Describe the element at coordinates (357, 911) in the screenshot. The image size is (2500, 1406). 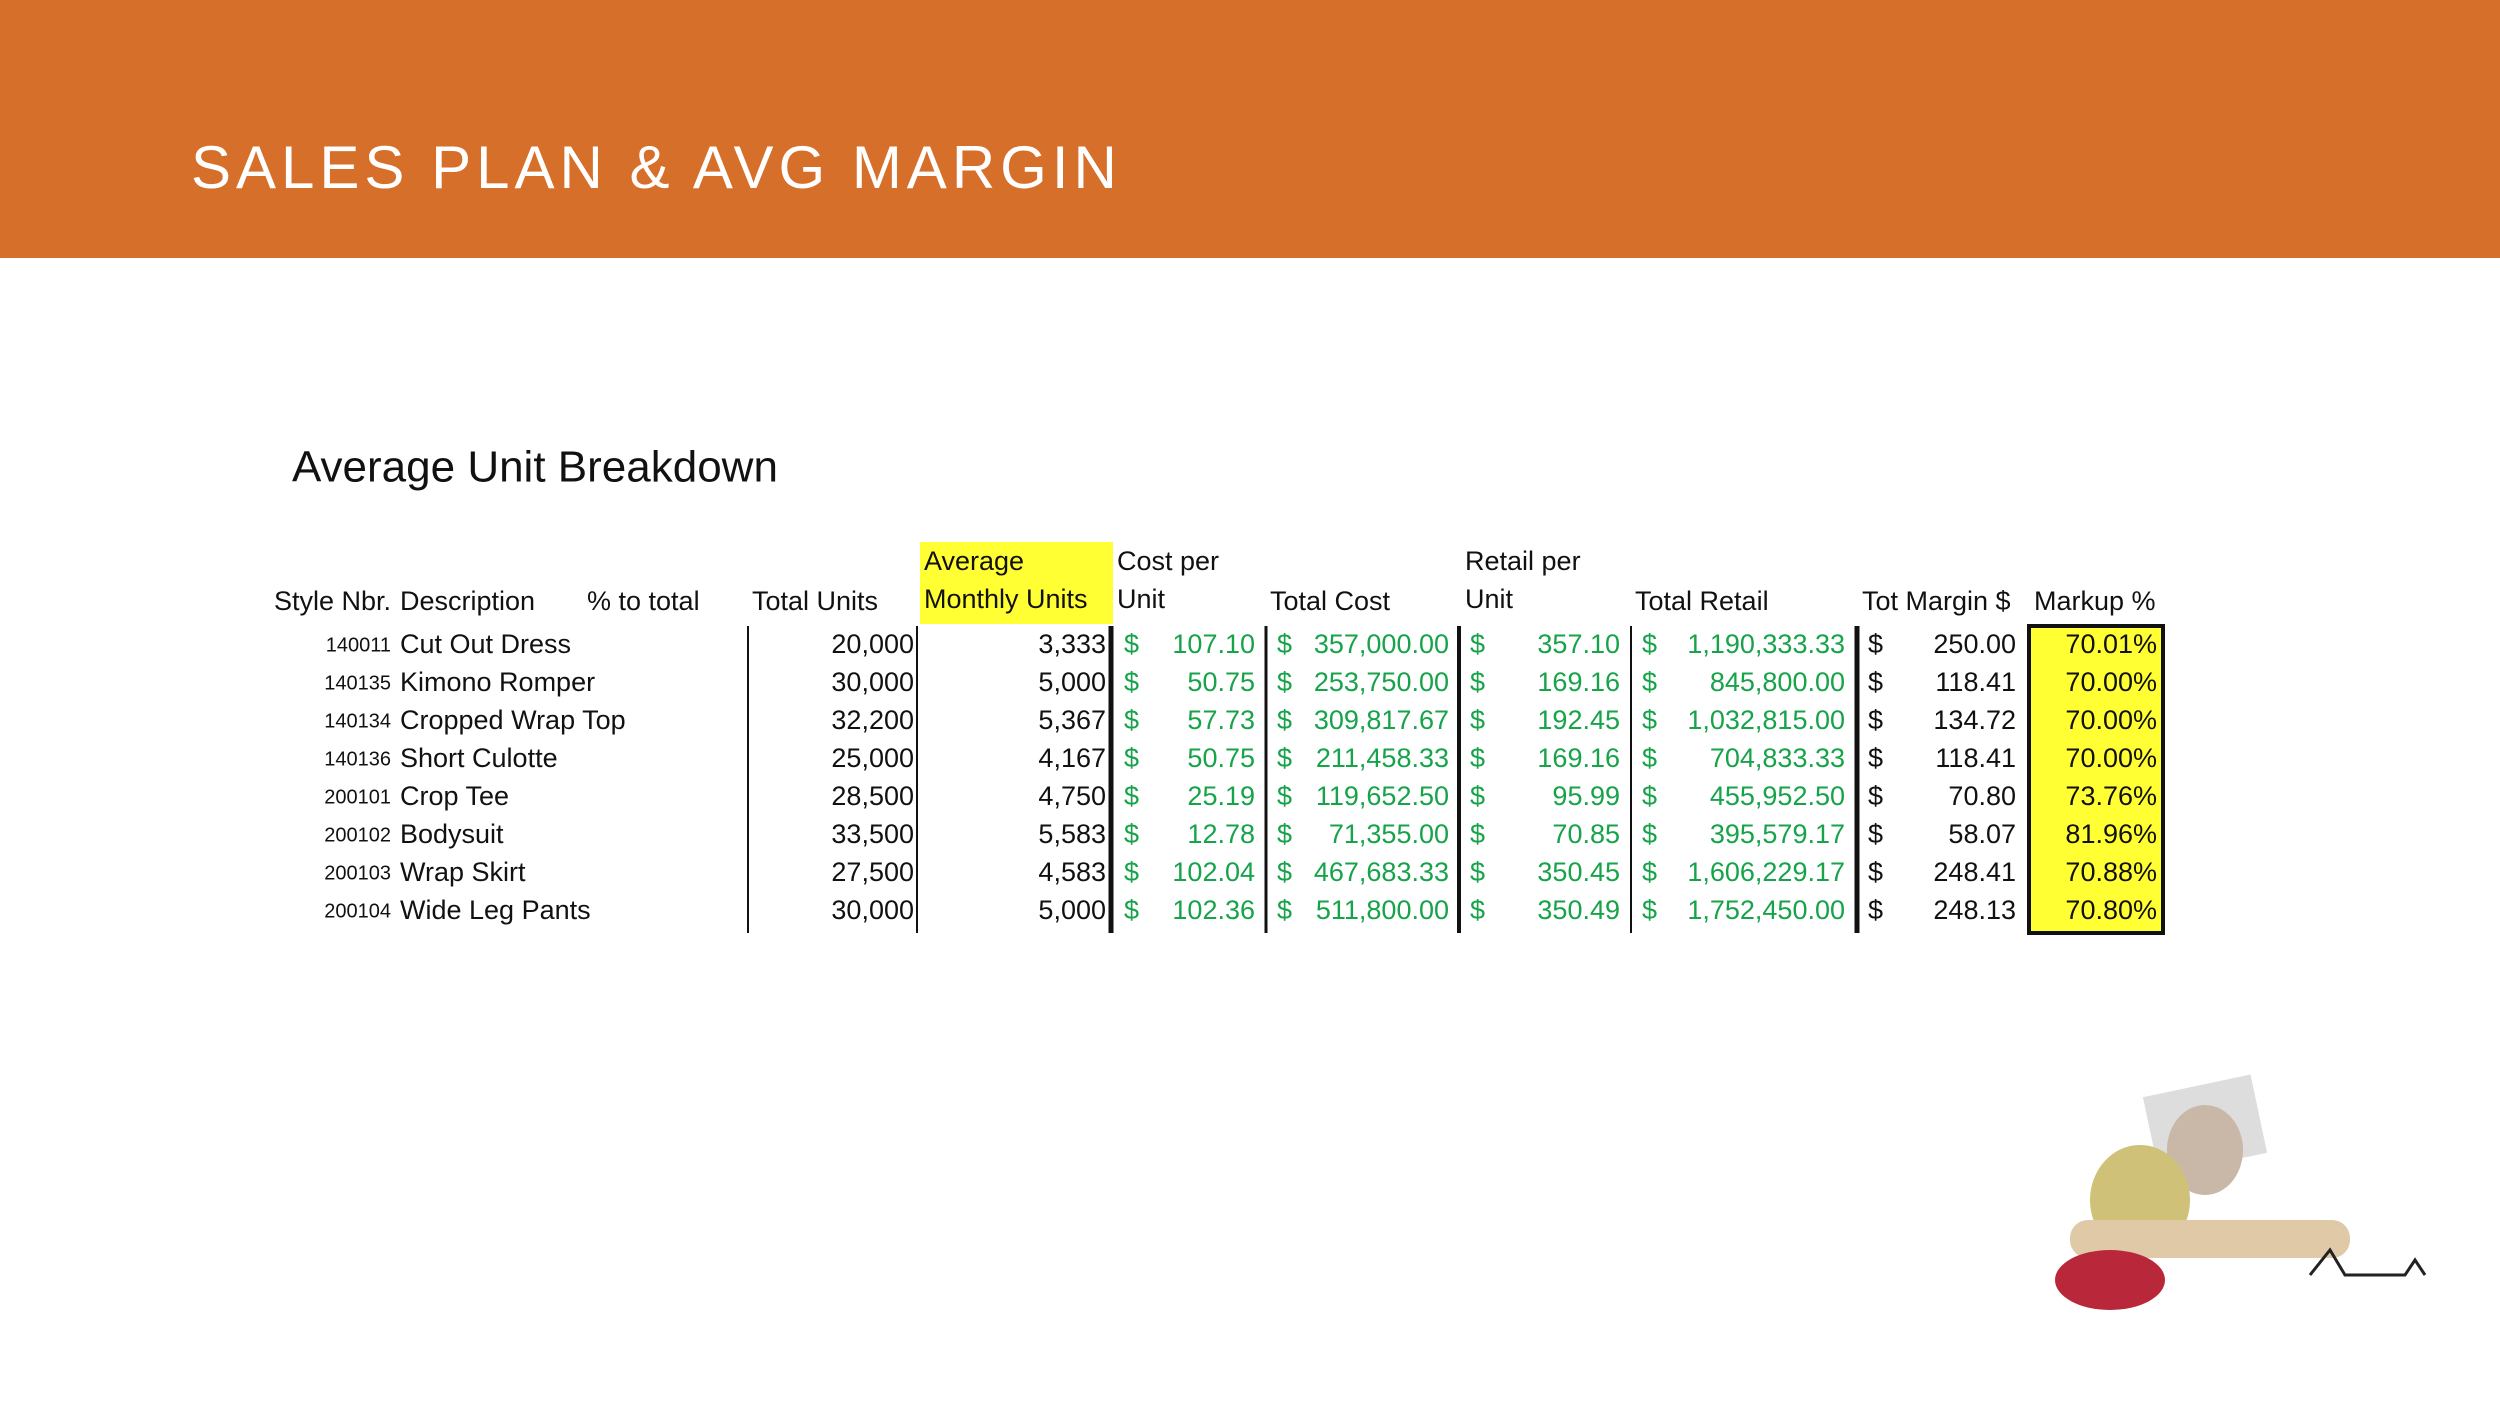
I see `cell-value: 200104` at that location.